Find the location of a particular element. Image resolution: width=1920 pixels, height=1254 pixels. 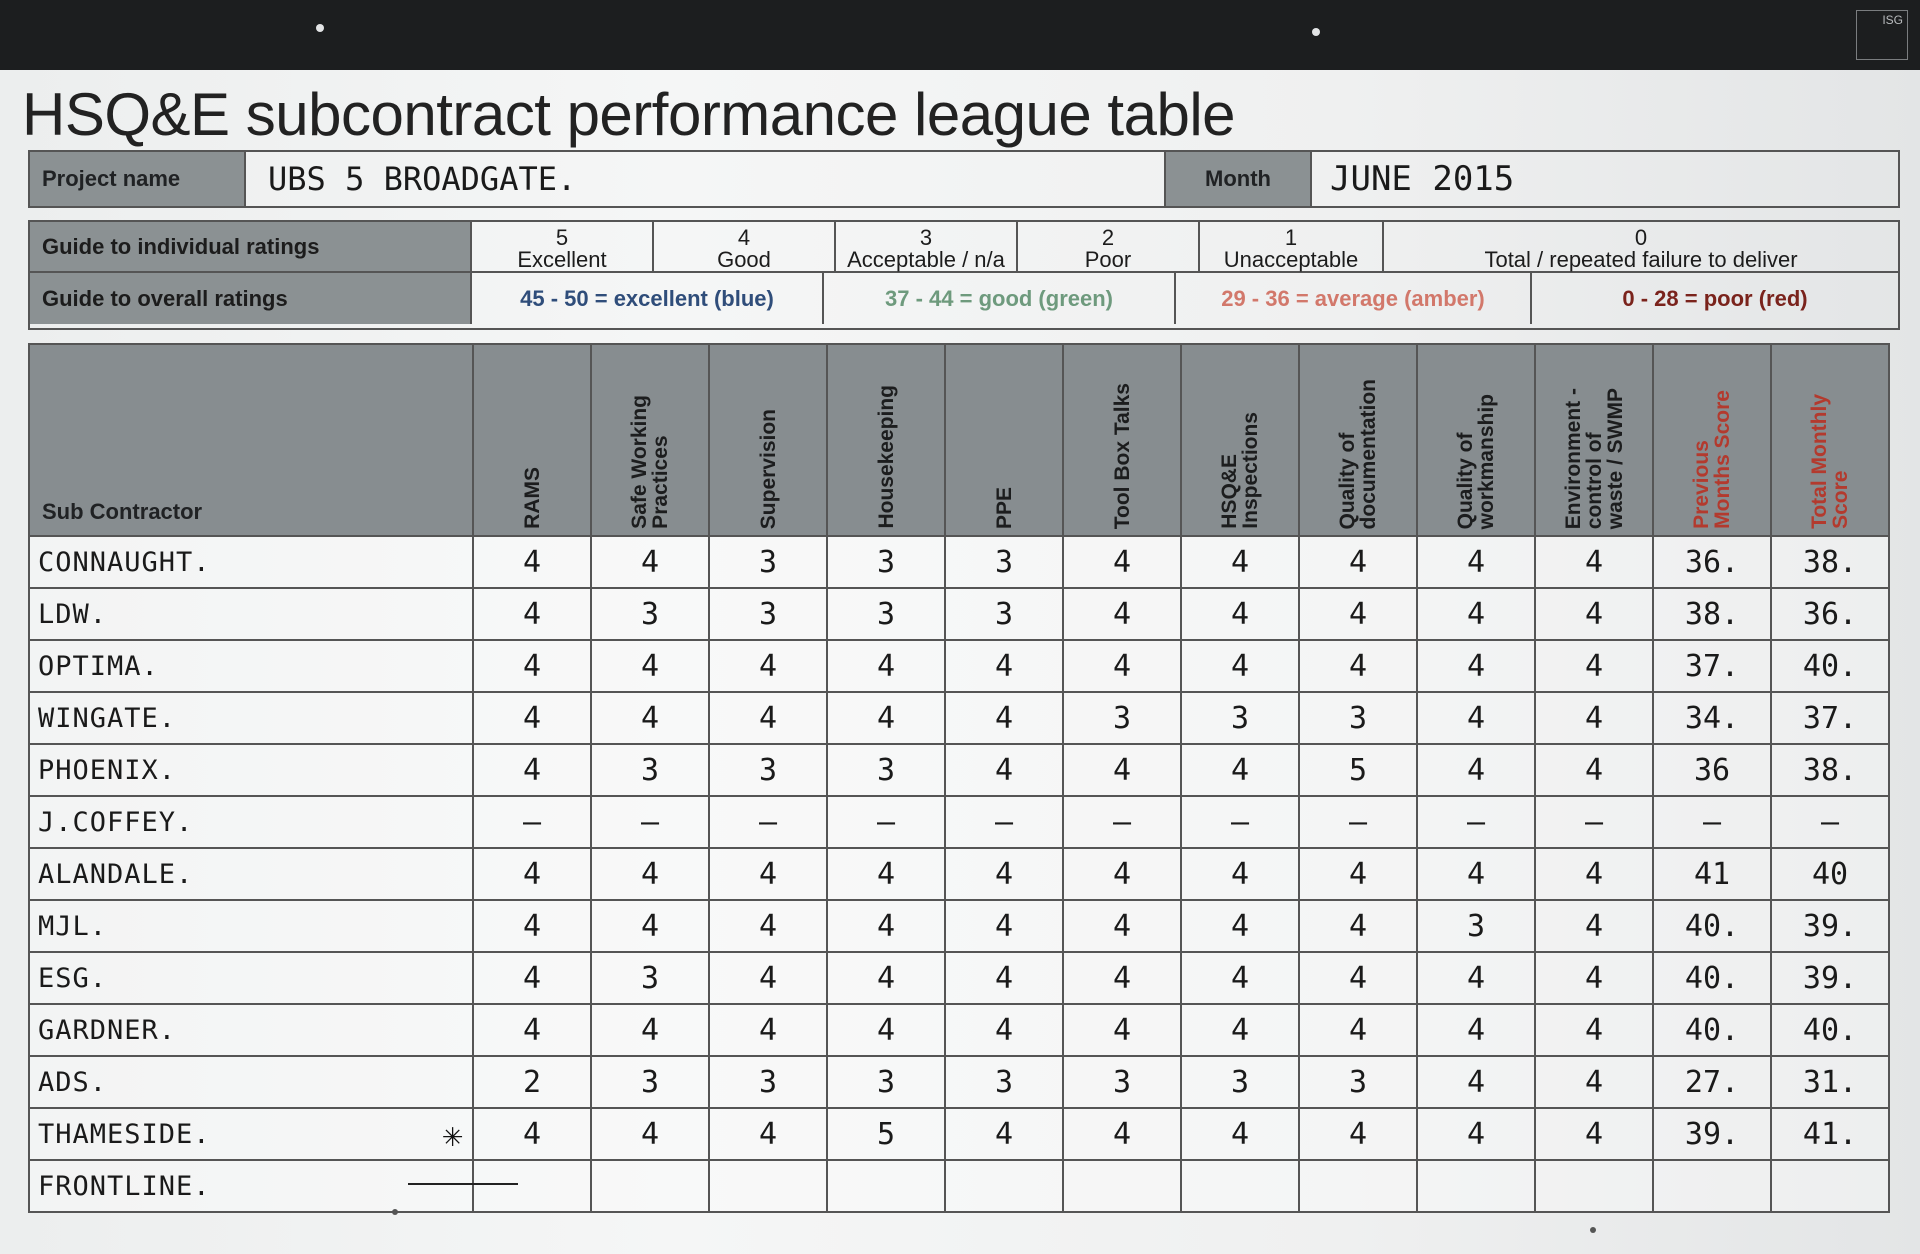

table-row: ADS. 2 3 3 3 3 3 3 3 4 4 27. 31. is located at coordinates (959, 1082).